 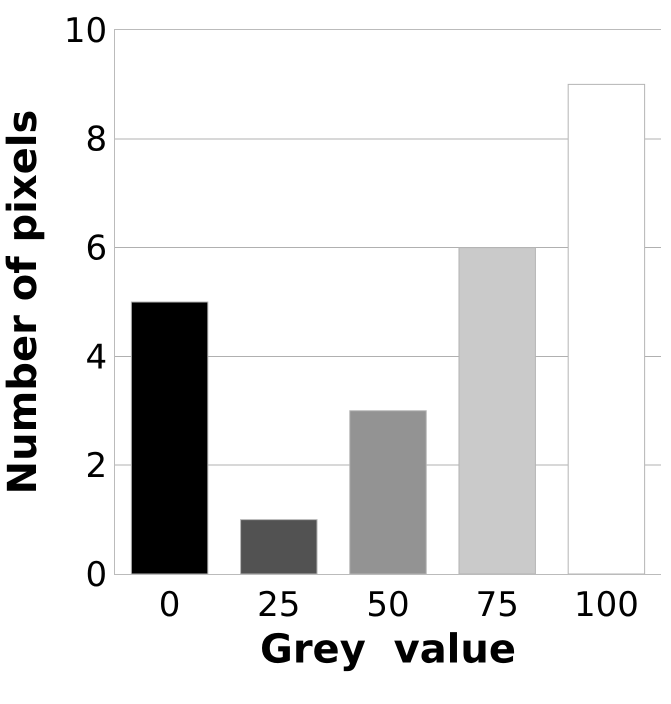 What do you see at coordinates (97, 466) in the screenshot?
I see `y-tick-label: 2` at bounding box center [97, 466].